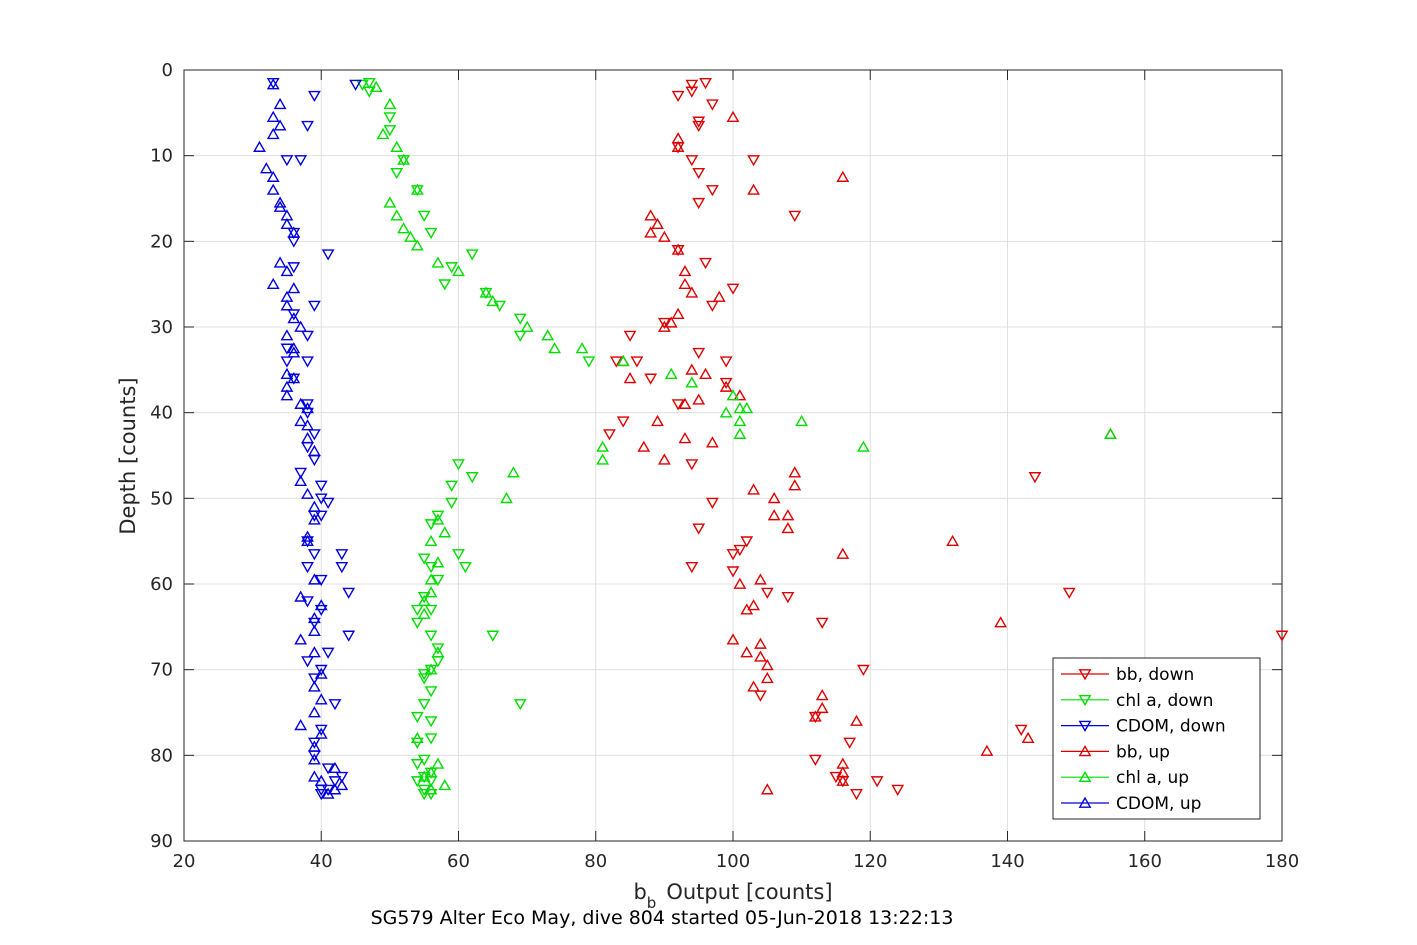 Image resolution: width=1417 pixels, height=945 pixels. I want to click on y-tick-label: 0, so click(167, 70).